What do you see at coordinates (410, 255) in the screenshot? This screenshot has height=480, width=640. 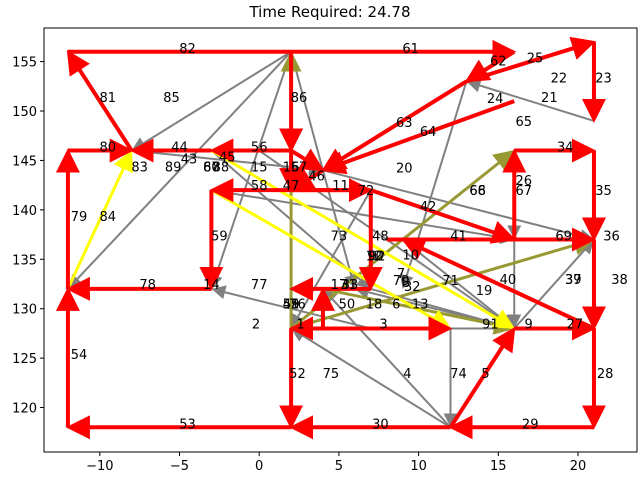 I see `node-label-10: 10` at bounding box center [410, 255].